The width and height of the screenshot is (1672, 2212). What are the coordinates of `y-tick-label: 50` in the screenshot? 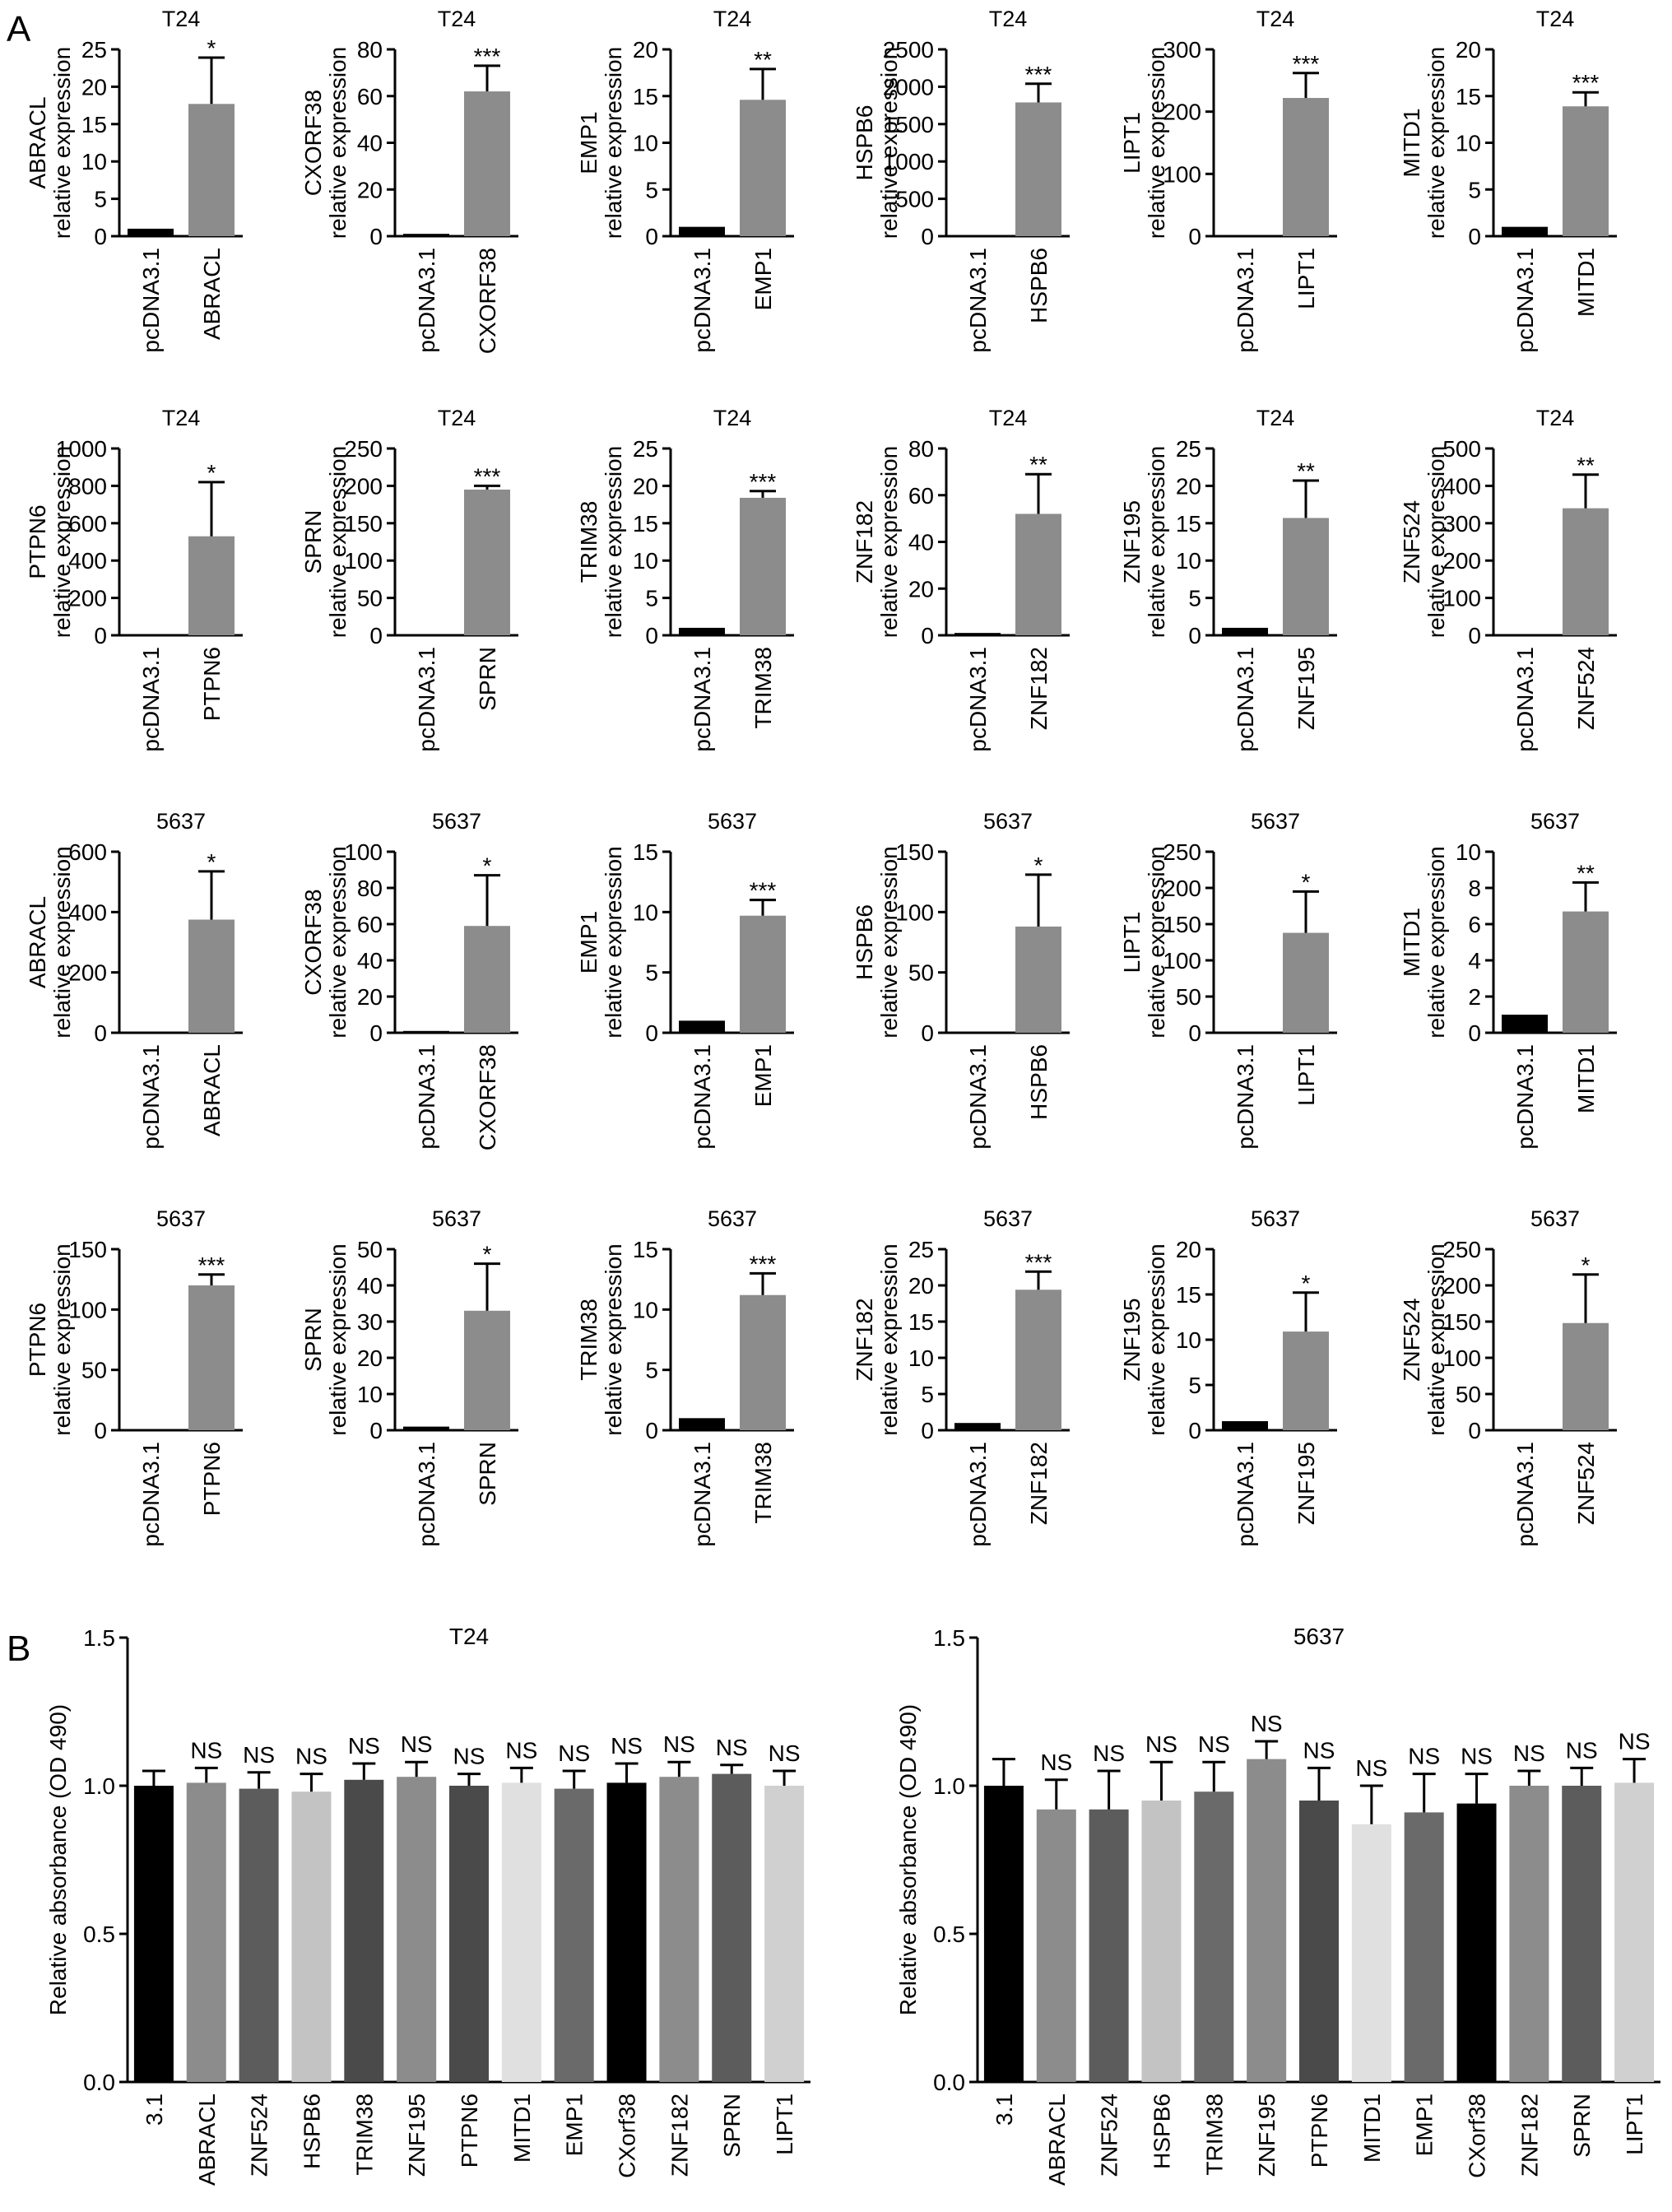 It's located at (1188, 997).